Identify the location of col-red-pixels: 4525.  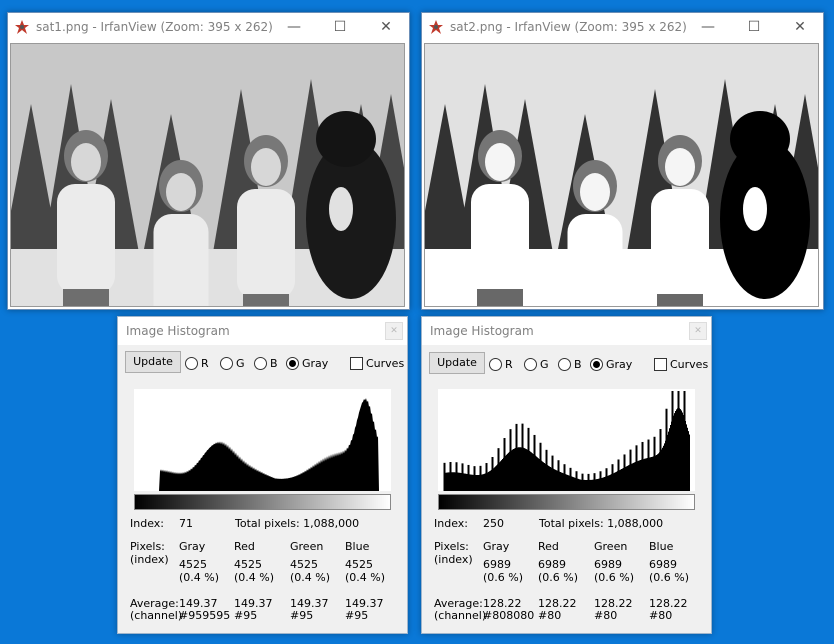
(248, 564).